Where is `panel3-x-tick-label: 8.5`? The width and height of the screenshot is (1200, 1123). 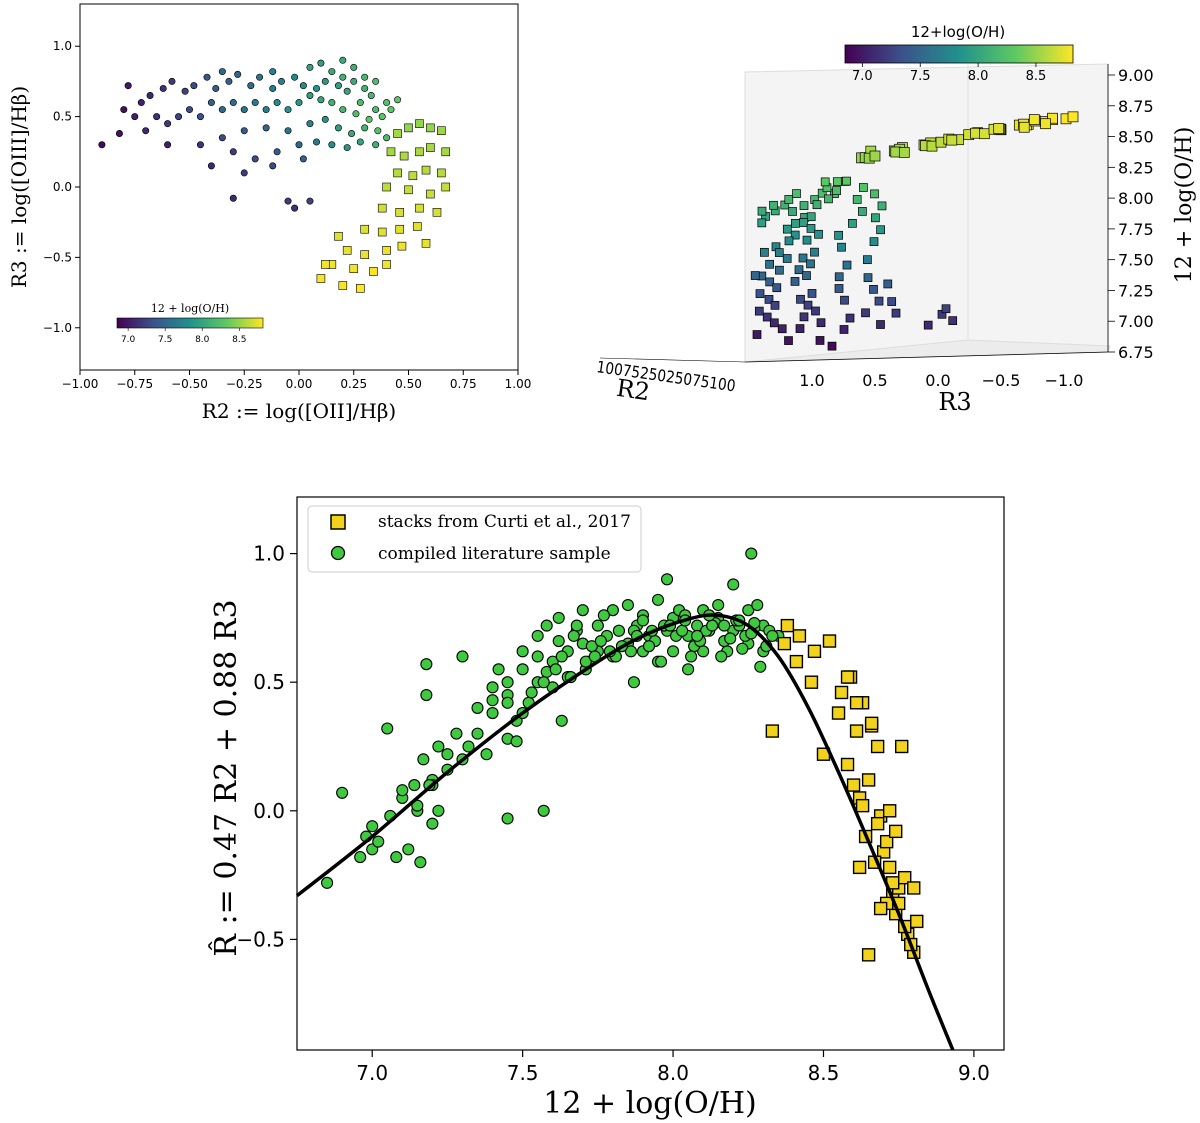 panel3-x-tick-label: 8.5 is located at coordinates (824, 1073).